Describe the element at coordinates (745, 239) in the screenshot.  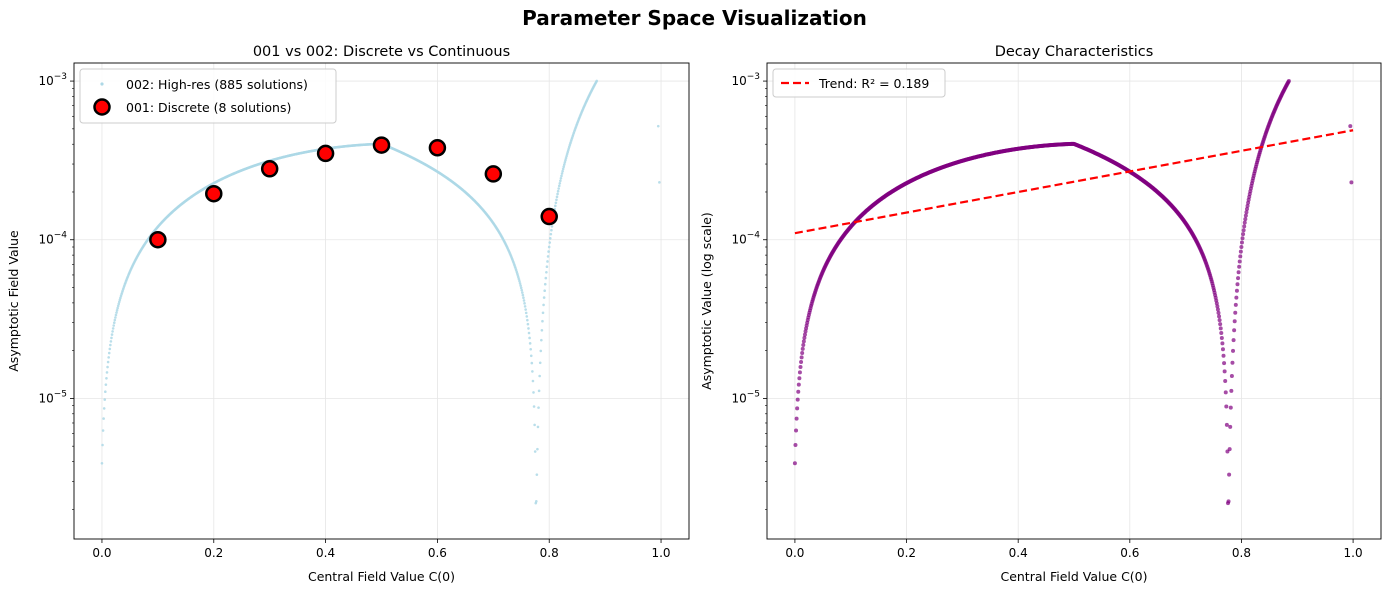
I see `y-tick-label: 10⁻⁴` at that location.